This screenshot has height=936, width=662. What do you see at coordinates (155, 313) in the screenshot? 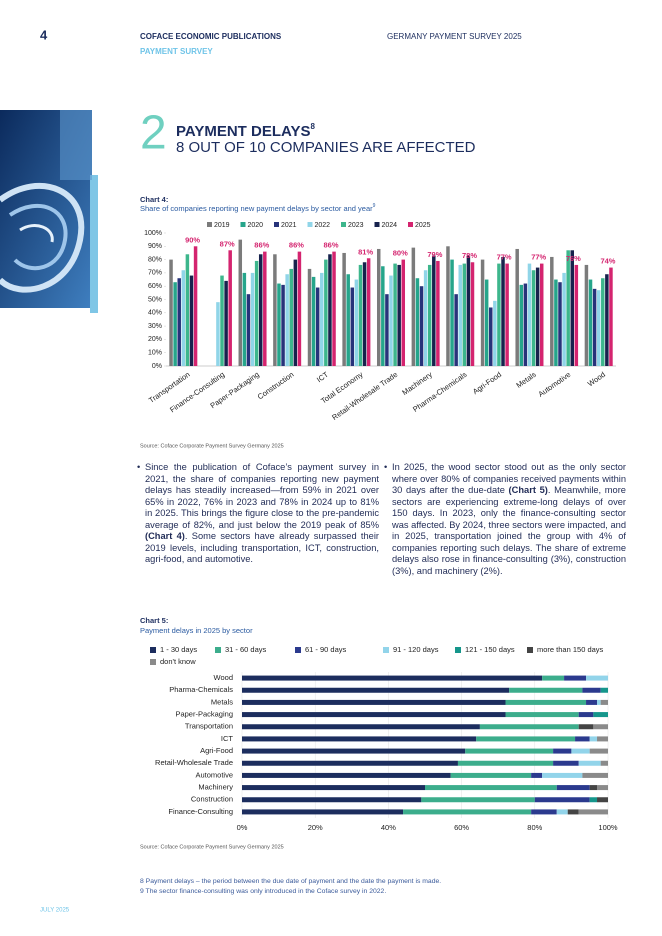
I see `y-tick-label: 40%` at bounding box center [155, 313].